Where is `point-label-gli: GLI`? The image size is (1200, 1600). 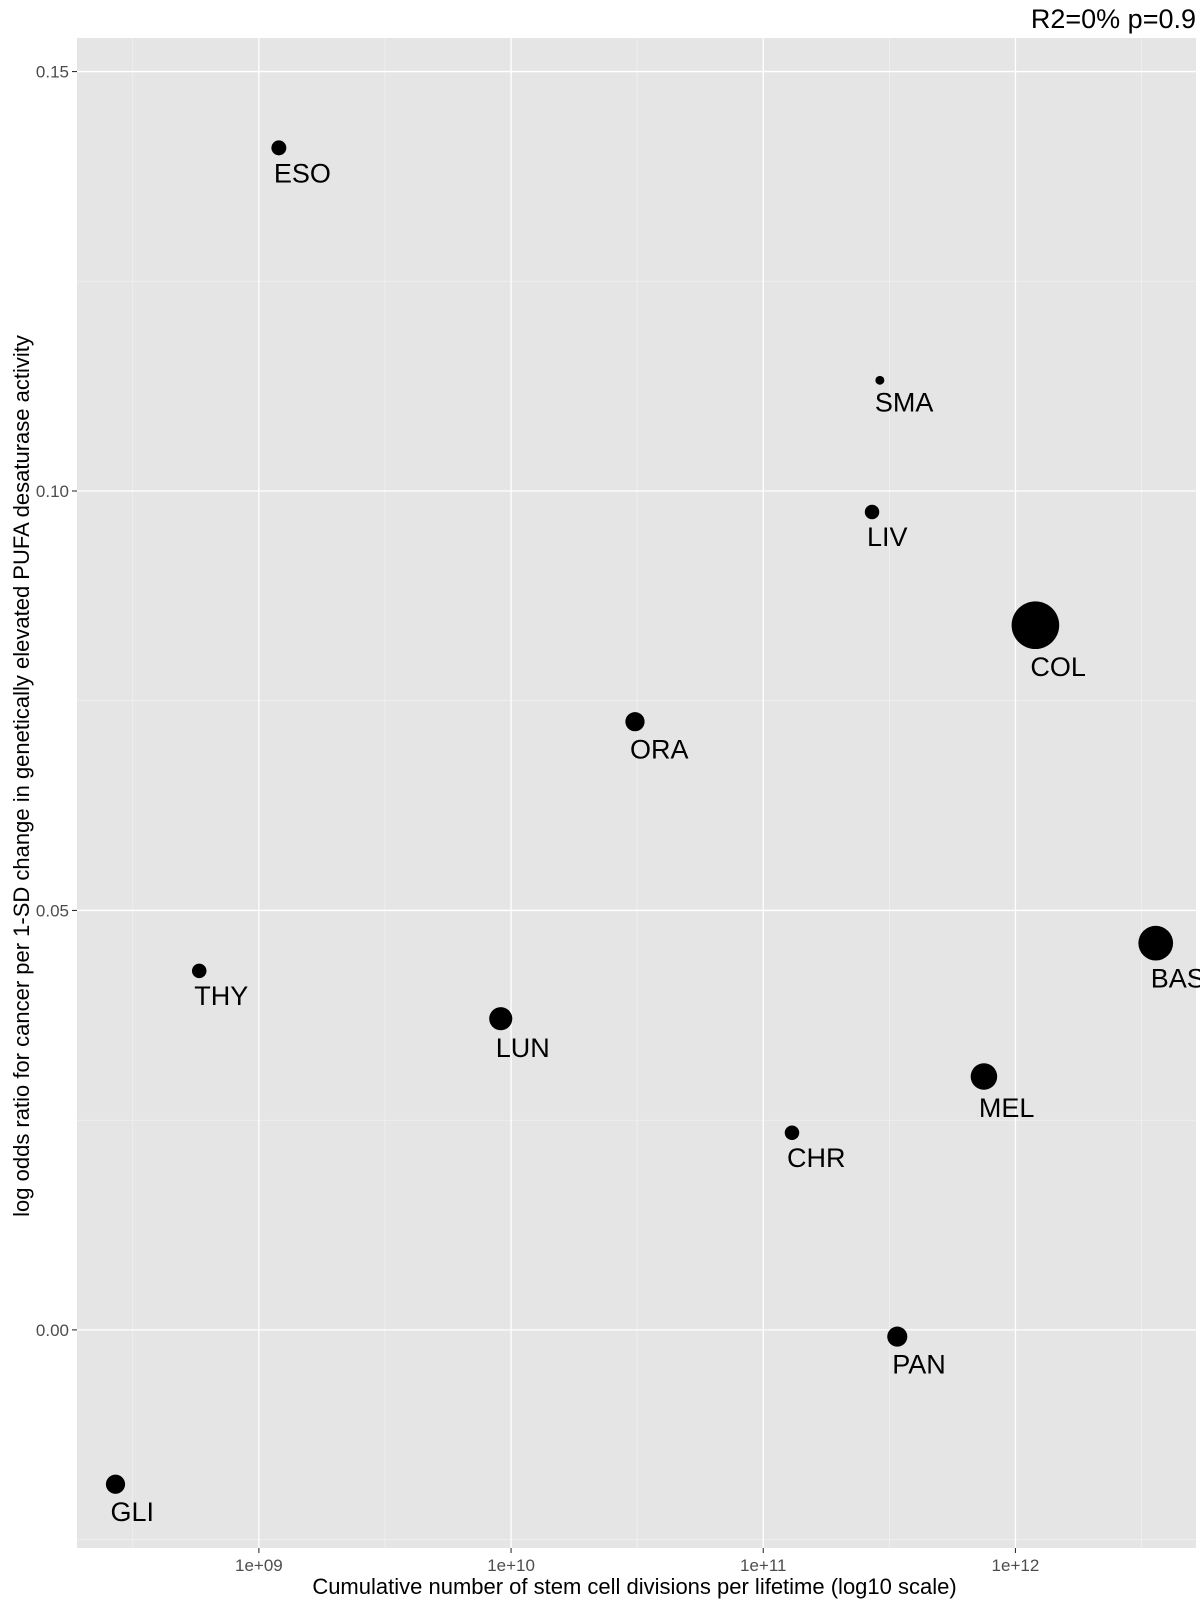 point-label-gli: GLI is located at coordinates (132, 1512).